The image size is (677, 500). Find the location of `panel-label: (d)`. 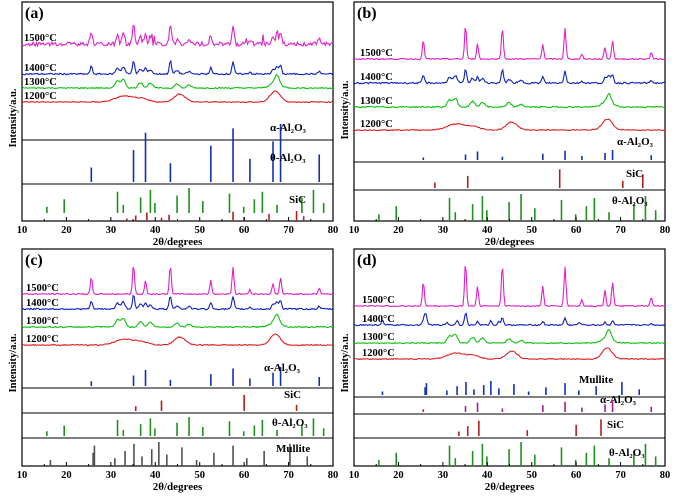

panel-label: (d) is located at coordinates (367, 260).